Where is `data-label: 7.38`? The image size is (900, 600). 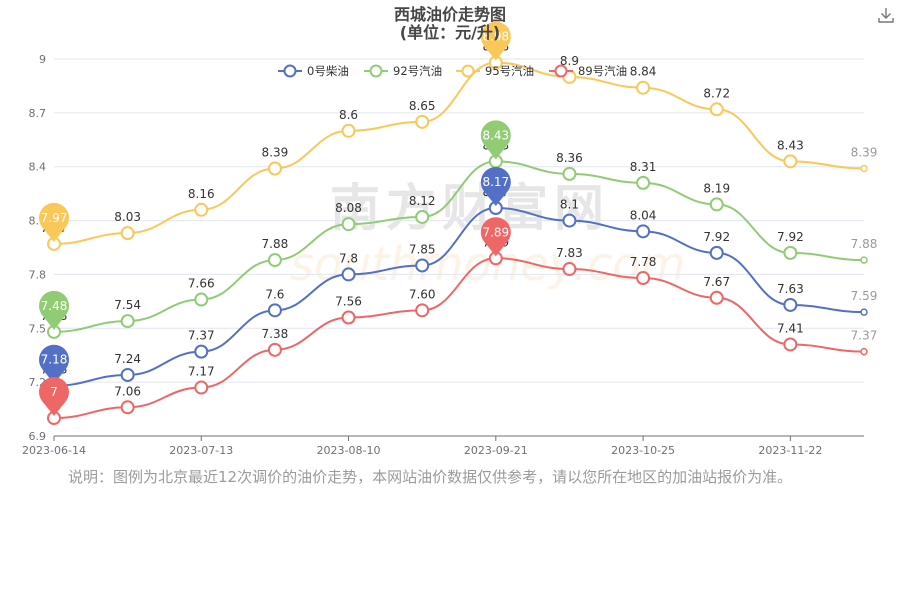
data-label: 7.38 is located at coordinates (275, 334).